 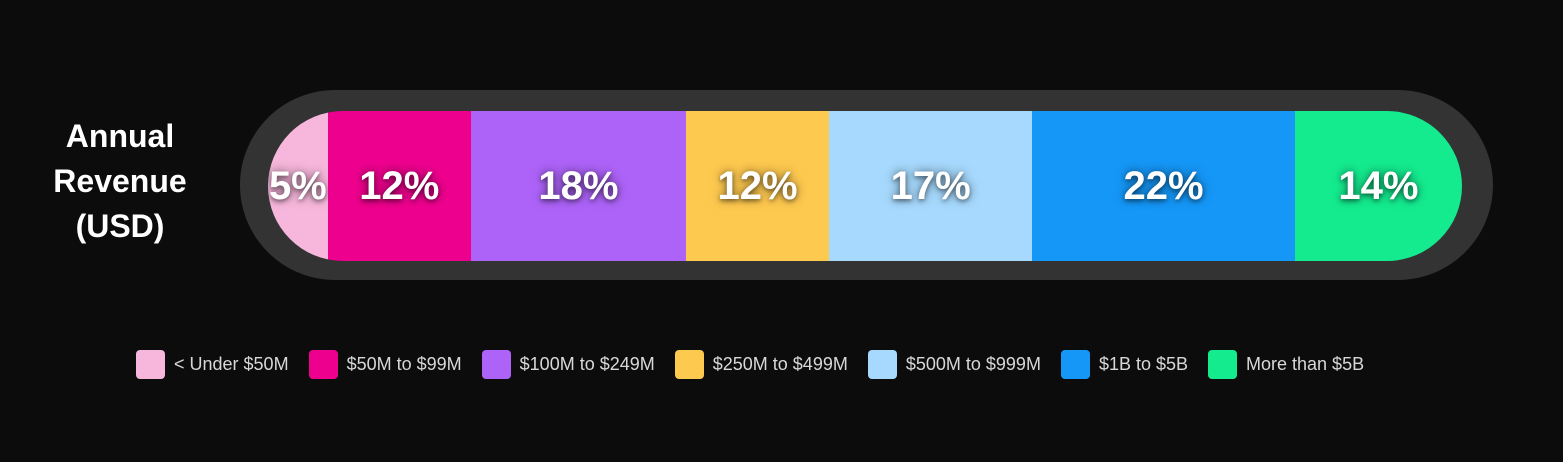 I want to click on legend-item: < Under $50M, so click(x=212, y=364).